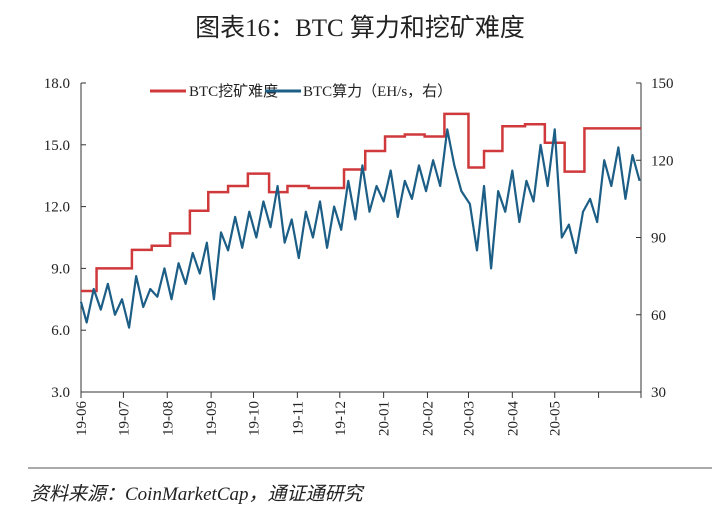  I want to click on legend-label-hashrate: BTC算力（EH/s，右）, so click(377, 91).